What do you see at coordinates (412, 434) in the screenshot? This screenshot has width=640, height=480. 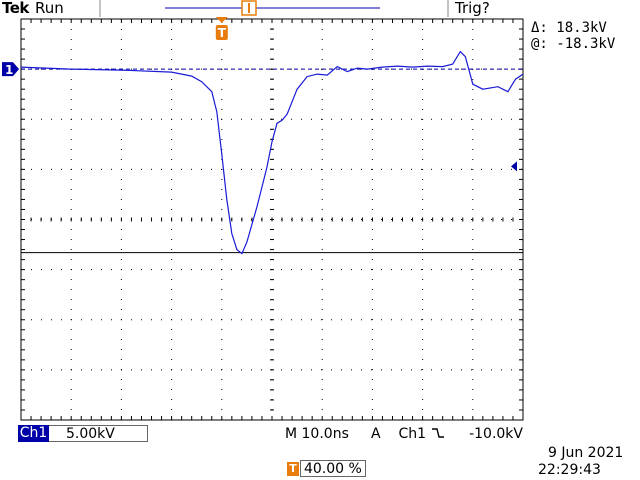 I see `trigger-source: Ch1` at bounding box center [412, 434].